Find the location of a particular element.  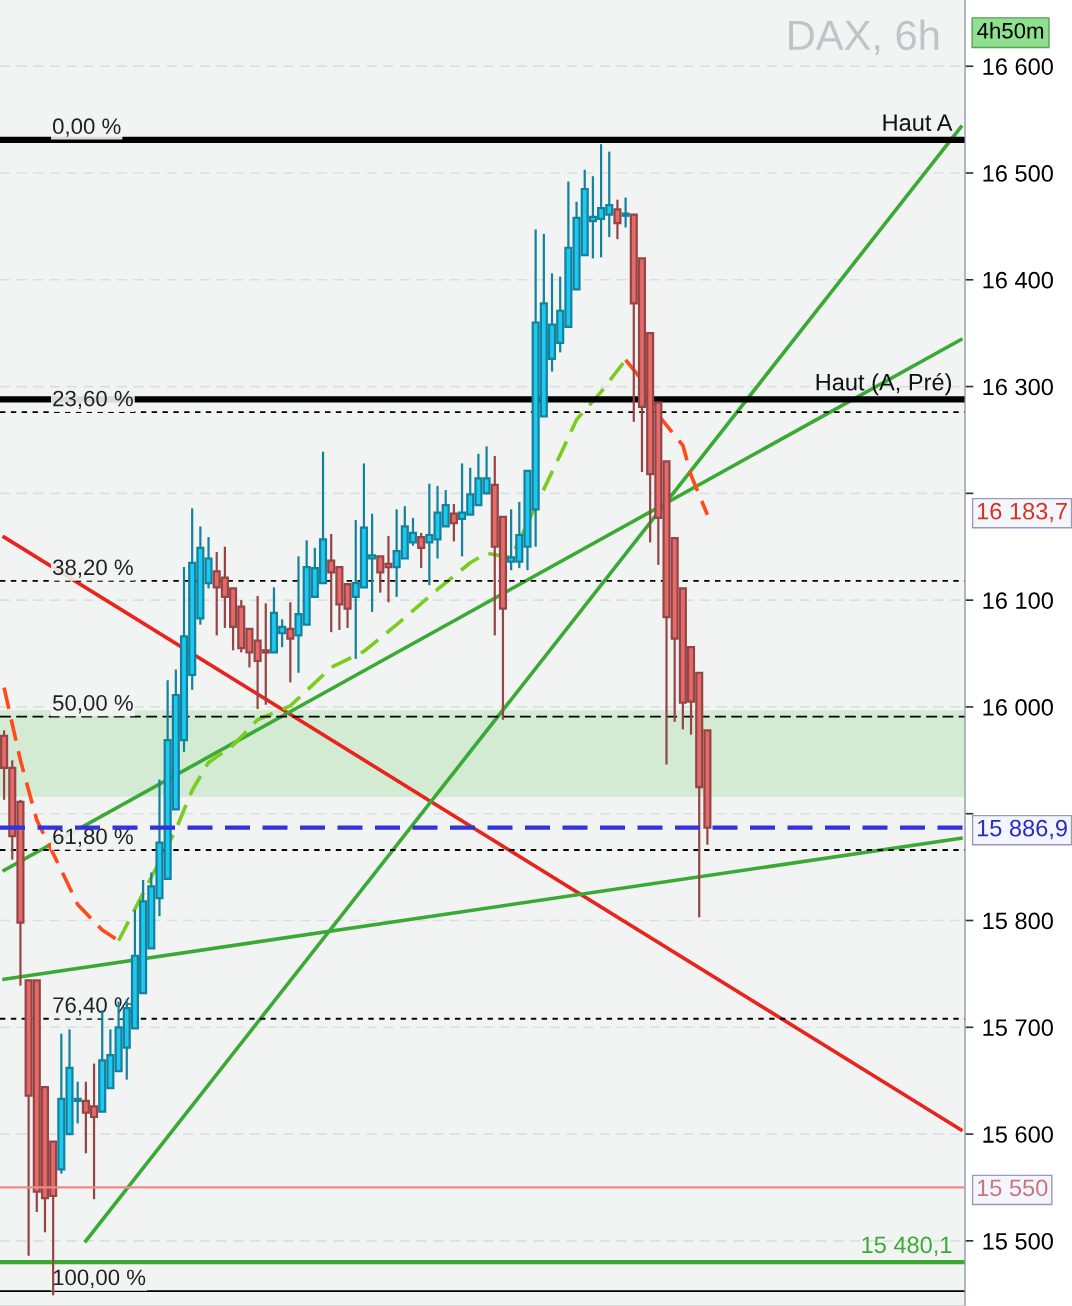

y-tick-label: 16 500 is located at coordinates (1018, 173).